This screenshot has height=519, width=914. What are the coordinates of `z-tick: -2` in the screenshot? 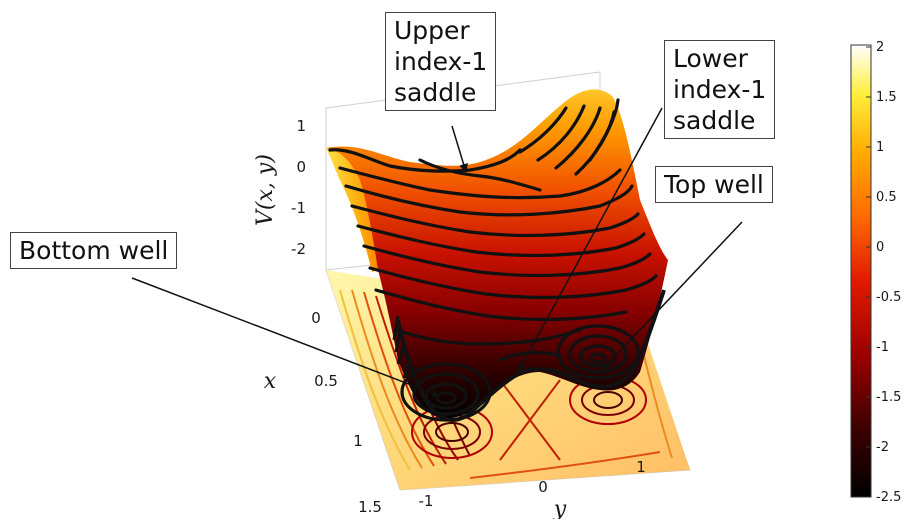 It's located at (298, 249).